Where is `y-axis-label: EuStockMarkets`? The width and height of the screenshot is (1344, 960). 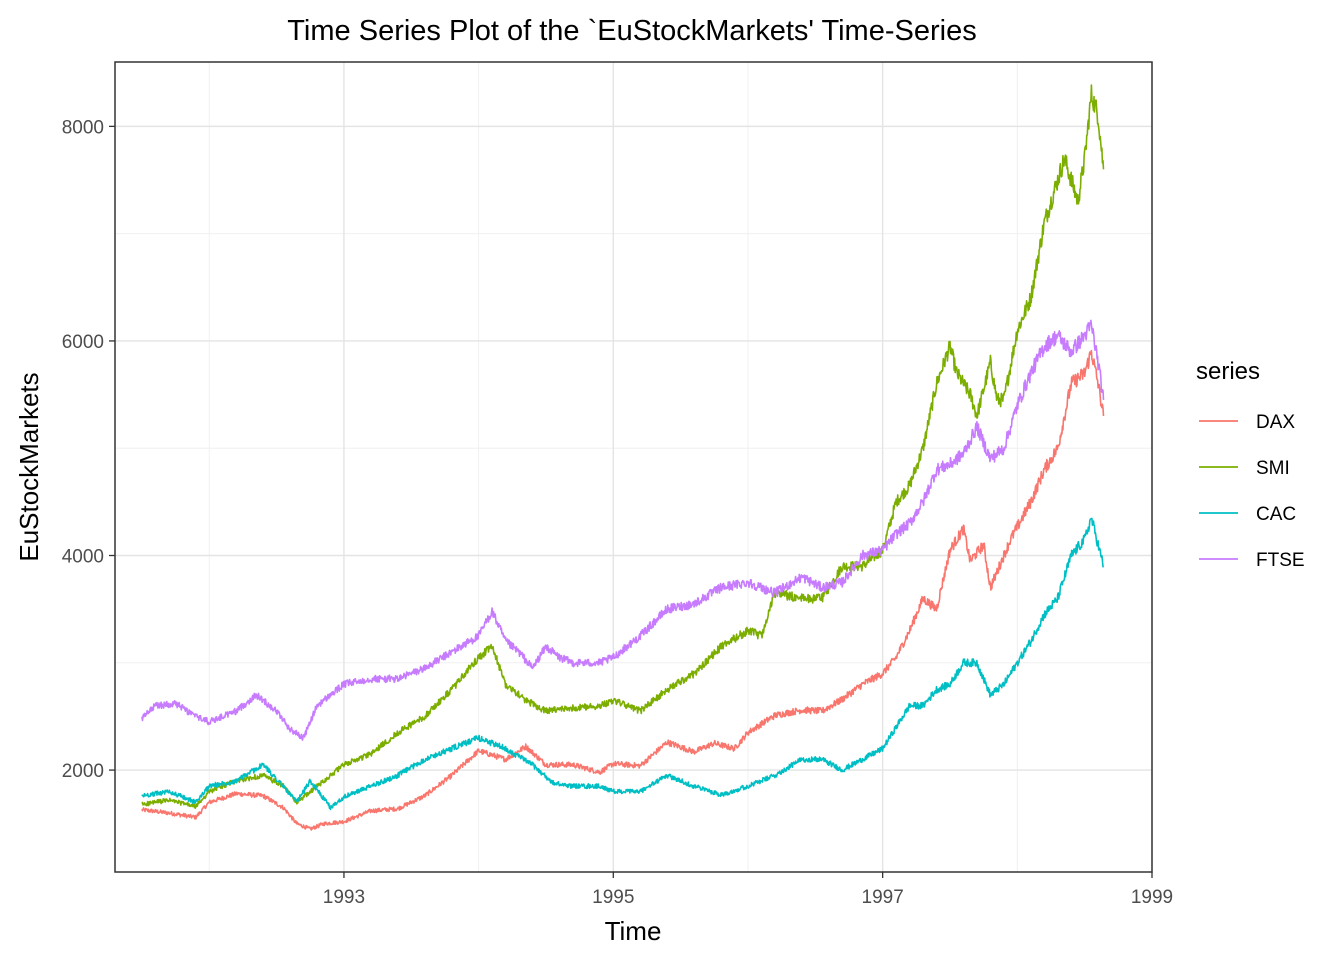 y-axis-label: EuStockMarkets is located at coordinates (29, 466).